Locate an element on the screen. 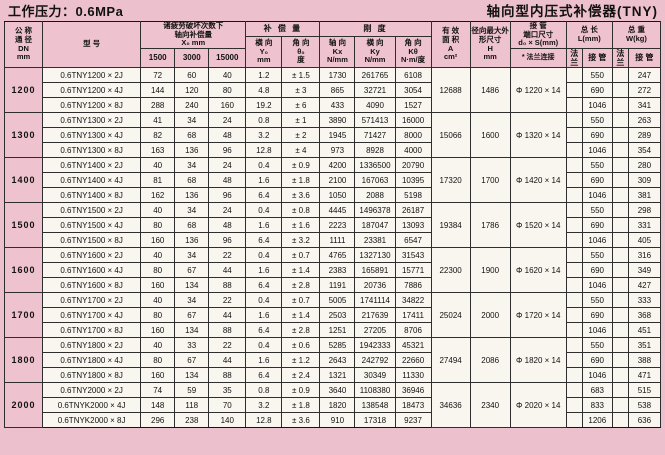  axial-compensation-cell: 40 is located at coordinates (227, 75).